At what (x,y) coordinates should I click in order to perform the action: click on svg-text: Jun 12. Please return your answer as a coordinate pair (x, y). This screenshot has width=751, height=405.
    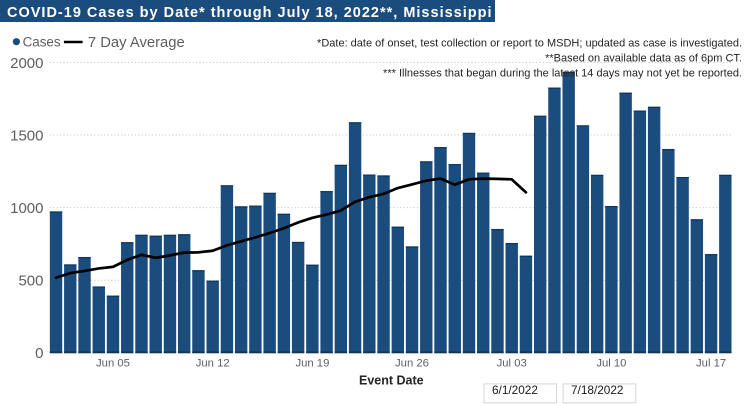
    Looking at the image, I should click on (213, 364).